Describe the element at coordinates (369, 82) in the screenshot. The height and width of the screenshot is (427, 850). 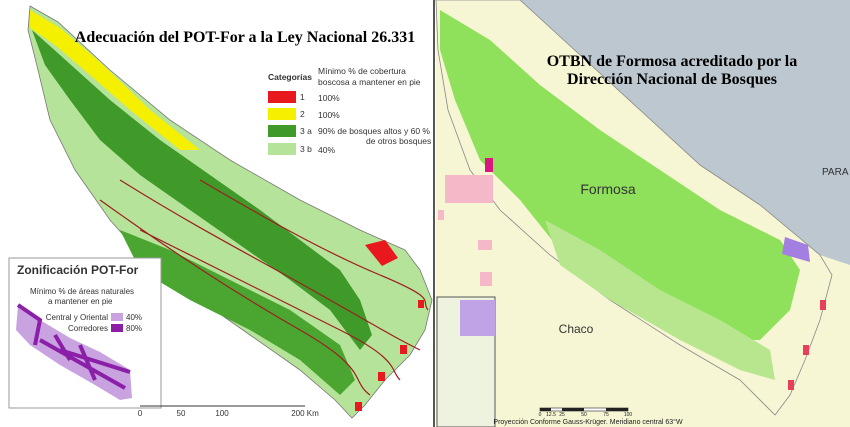
I see `legend-subheading: boscosa a mantener en pie` at that location.